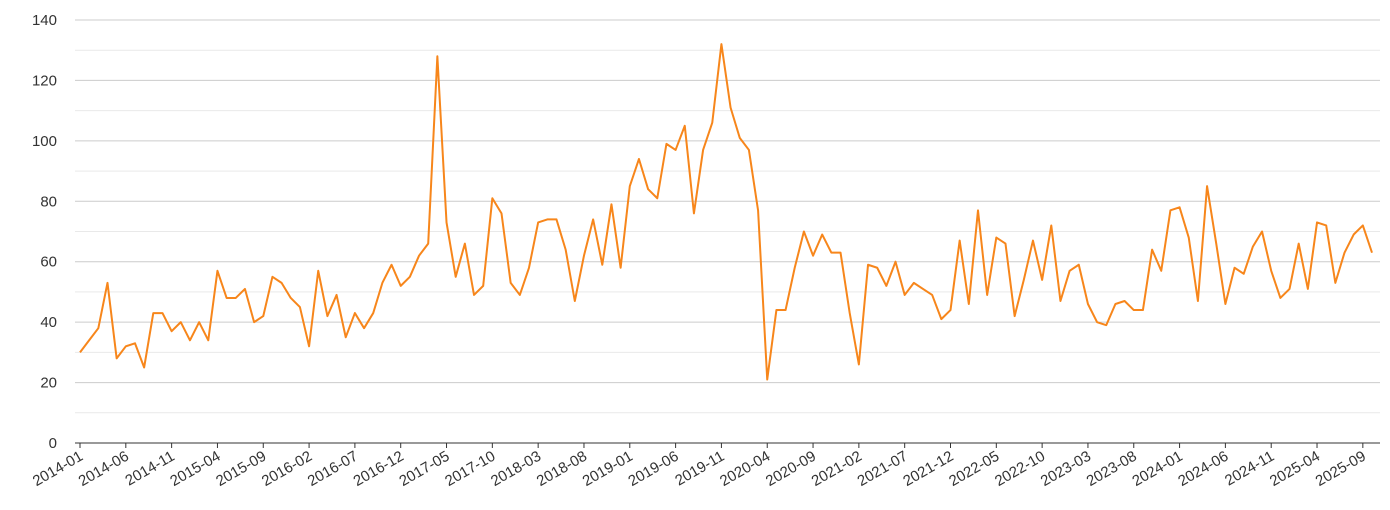 Image resolution: width=1390 pixels, height=510 pixels. I want to click on x-tick-label: 2020-04, so click(745, 469).